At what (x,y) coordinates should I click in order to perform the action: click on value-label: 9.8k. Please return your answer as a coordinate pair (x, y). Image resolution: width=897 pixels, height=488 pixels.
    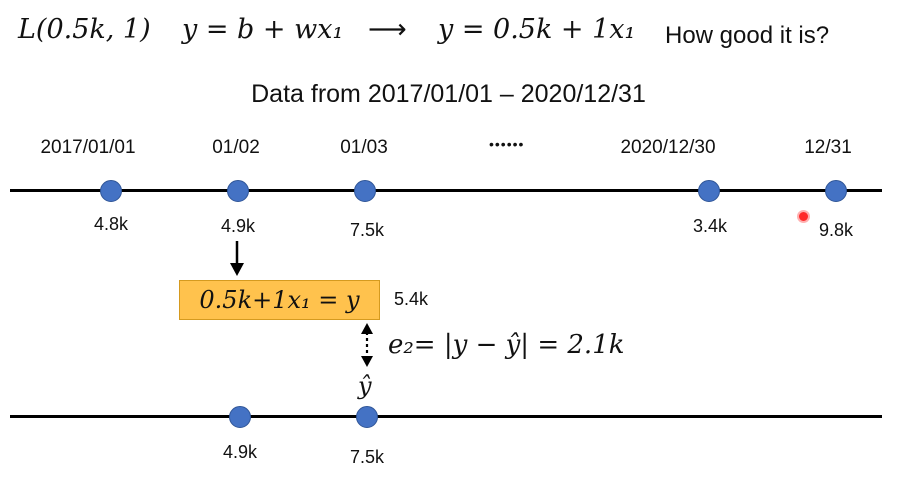
    Looking at the image, I should click on (836, 230).